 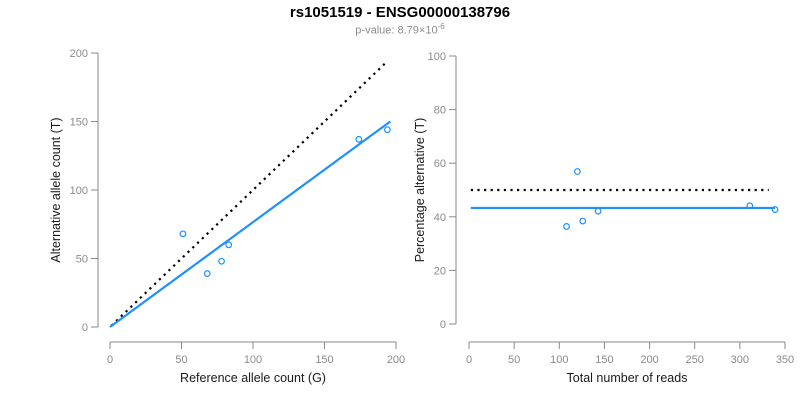 I want to click on y-tick-label: 200, so click(x=79, y=54).